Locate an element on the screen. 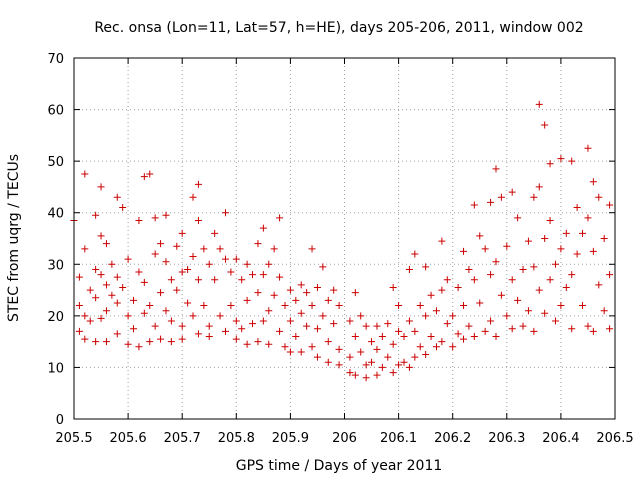 The image size is (640, 480). x-tick-label: 205.9 is located at coordinates (290, 438).